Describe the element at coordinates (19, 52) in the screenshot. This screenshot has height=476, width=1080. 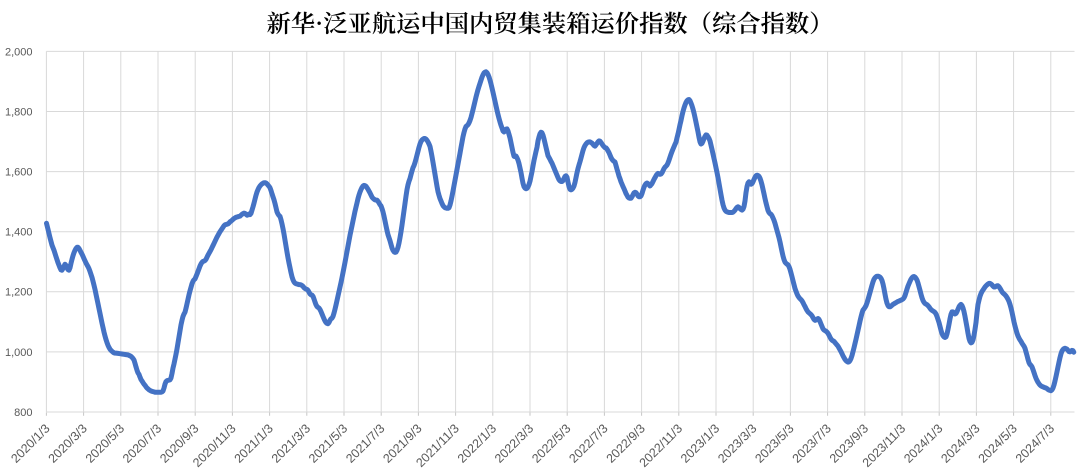
I see `svg-text: 2,000` at that location.